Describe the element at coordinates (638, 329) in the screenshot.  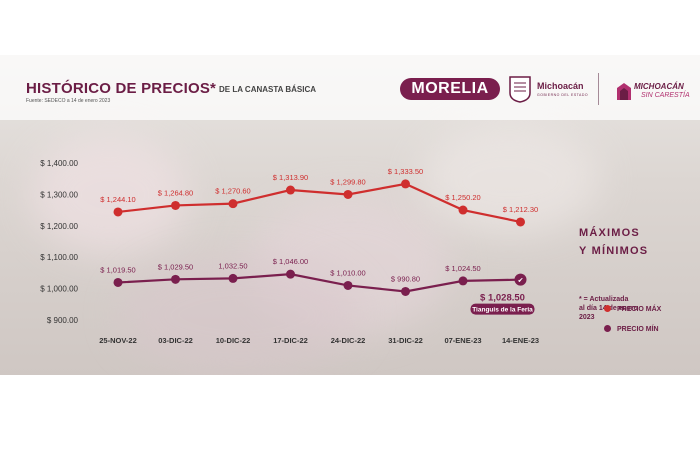
I see `legend-min-label: PRECIO MÍN` at that location.